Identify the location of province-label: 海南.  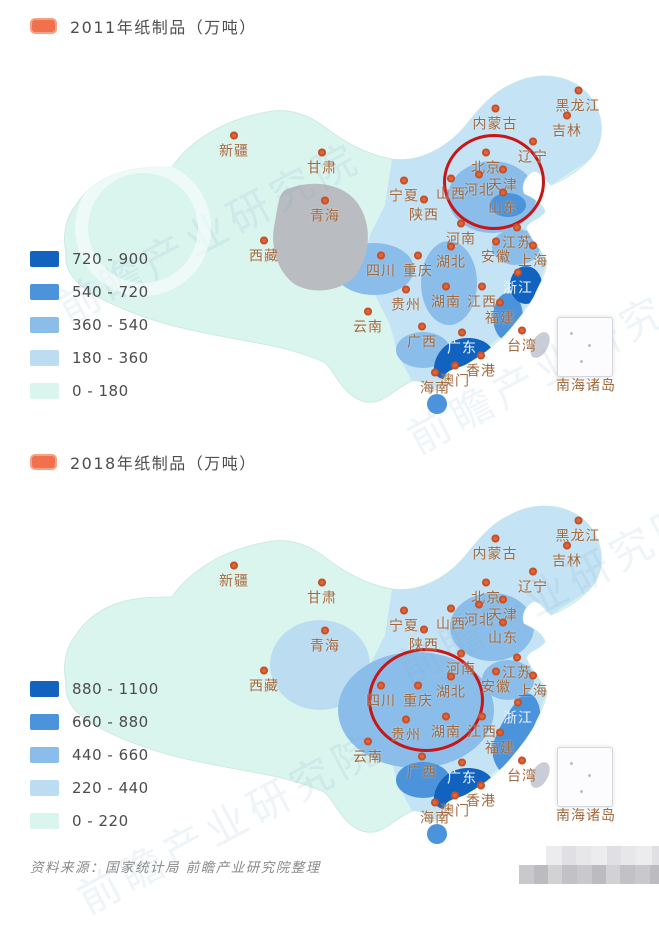
(435, 813).